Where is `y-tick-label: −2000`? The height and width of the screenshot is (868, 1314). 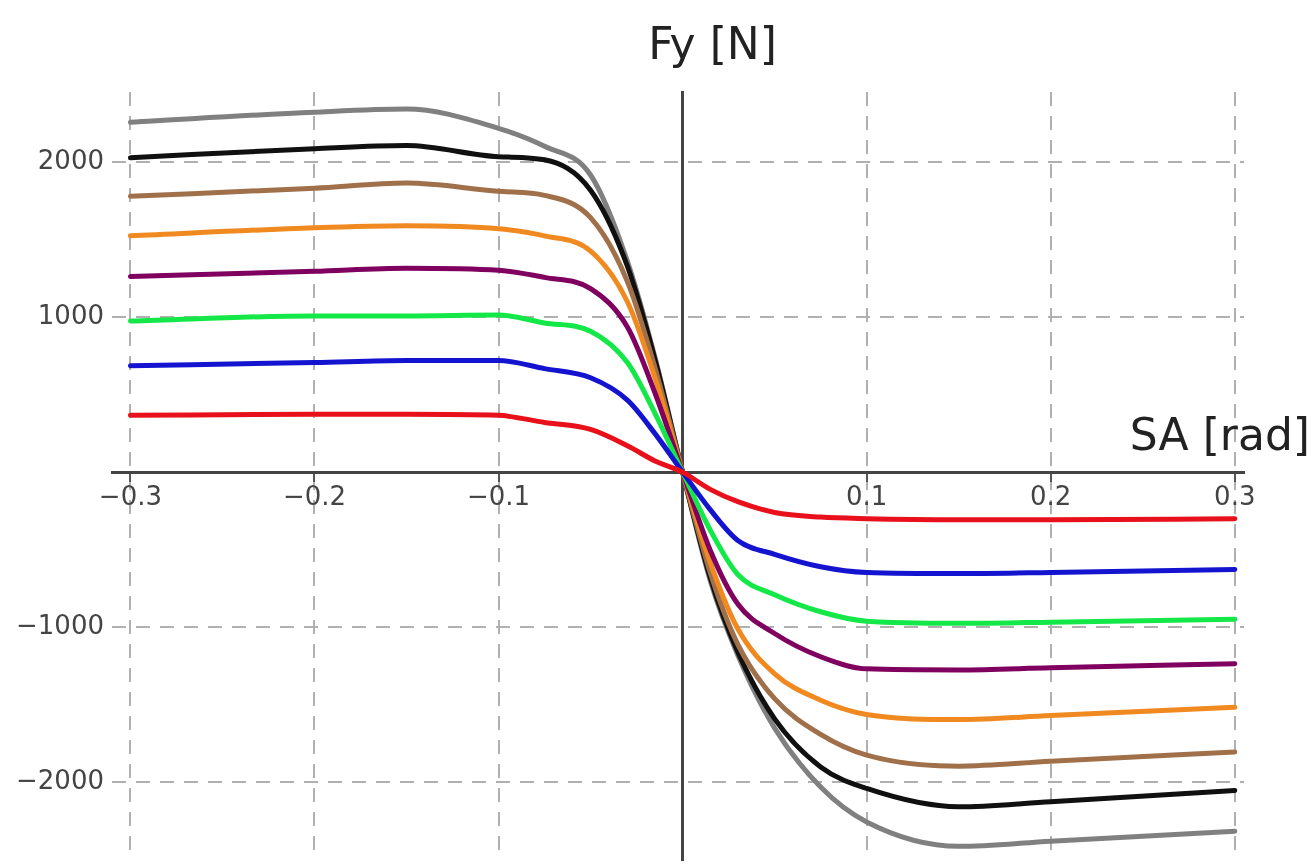
y-tick-label: −2000 is located at coordinates (60, 780).